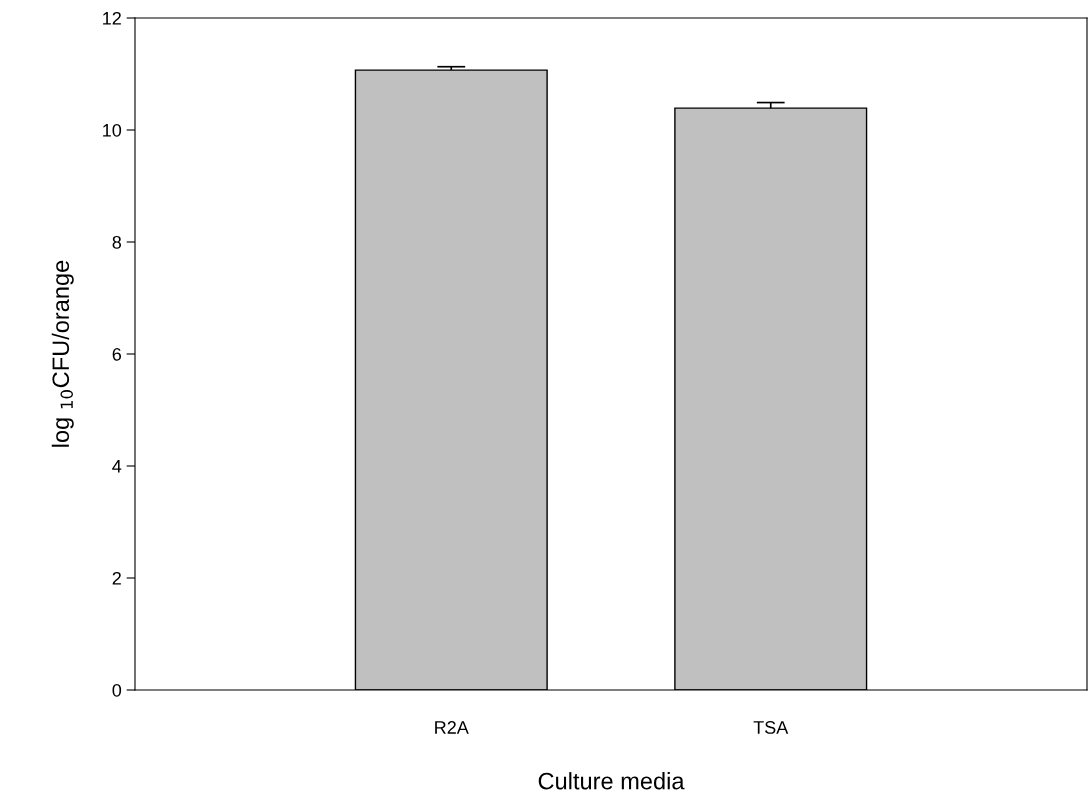 This screenshot has height=804, width=1088. What do you see at coordinates (117, 242) in the screenshot?
I see `y-tick-label: 8` at bounding box center [117, 242].